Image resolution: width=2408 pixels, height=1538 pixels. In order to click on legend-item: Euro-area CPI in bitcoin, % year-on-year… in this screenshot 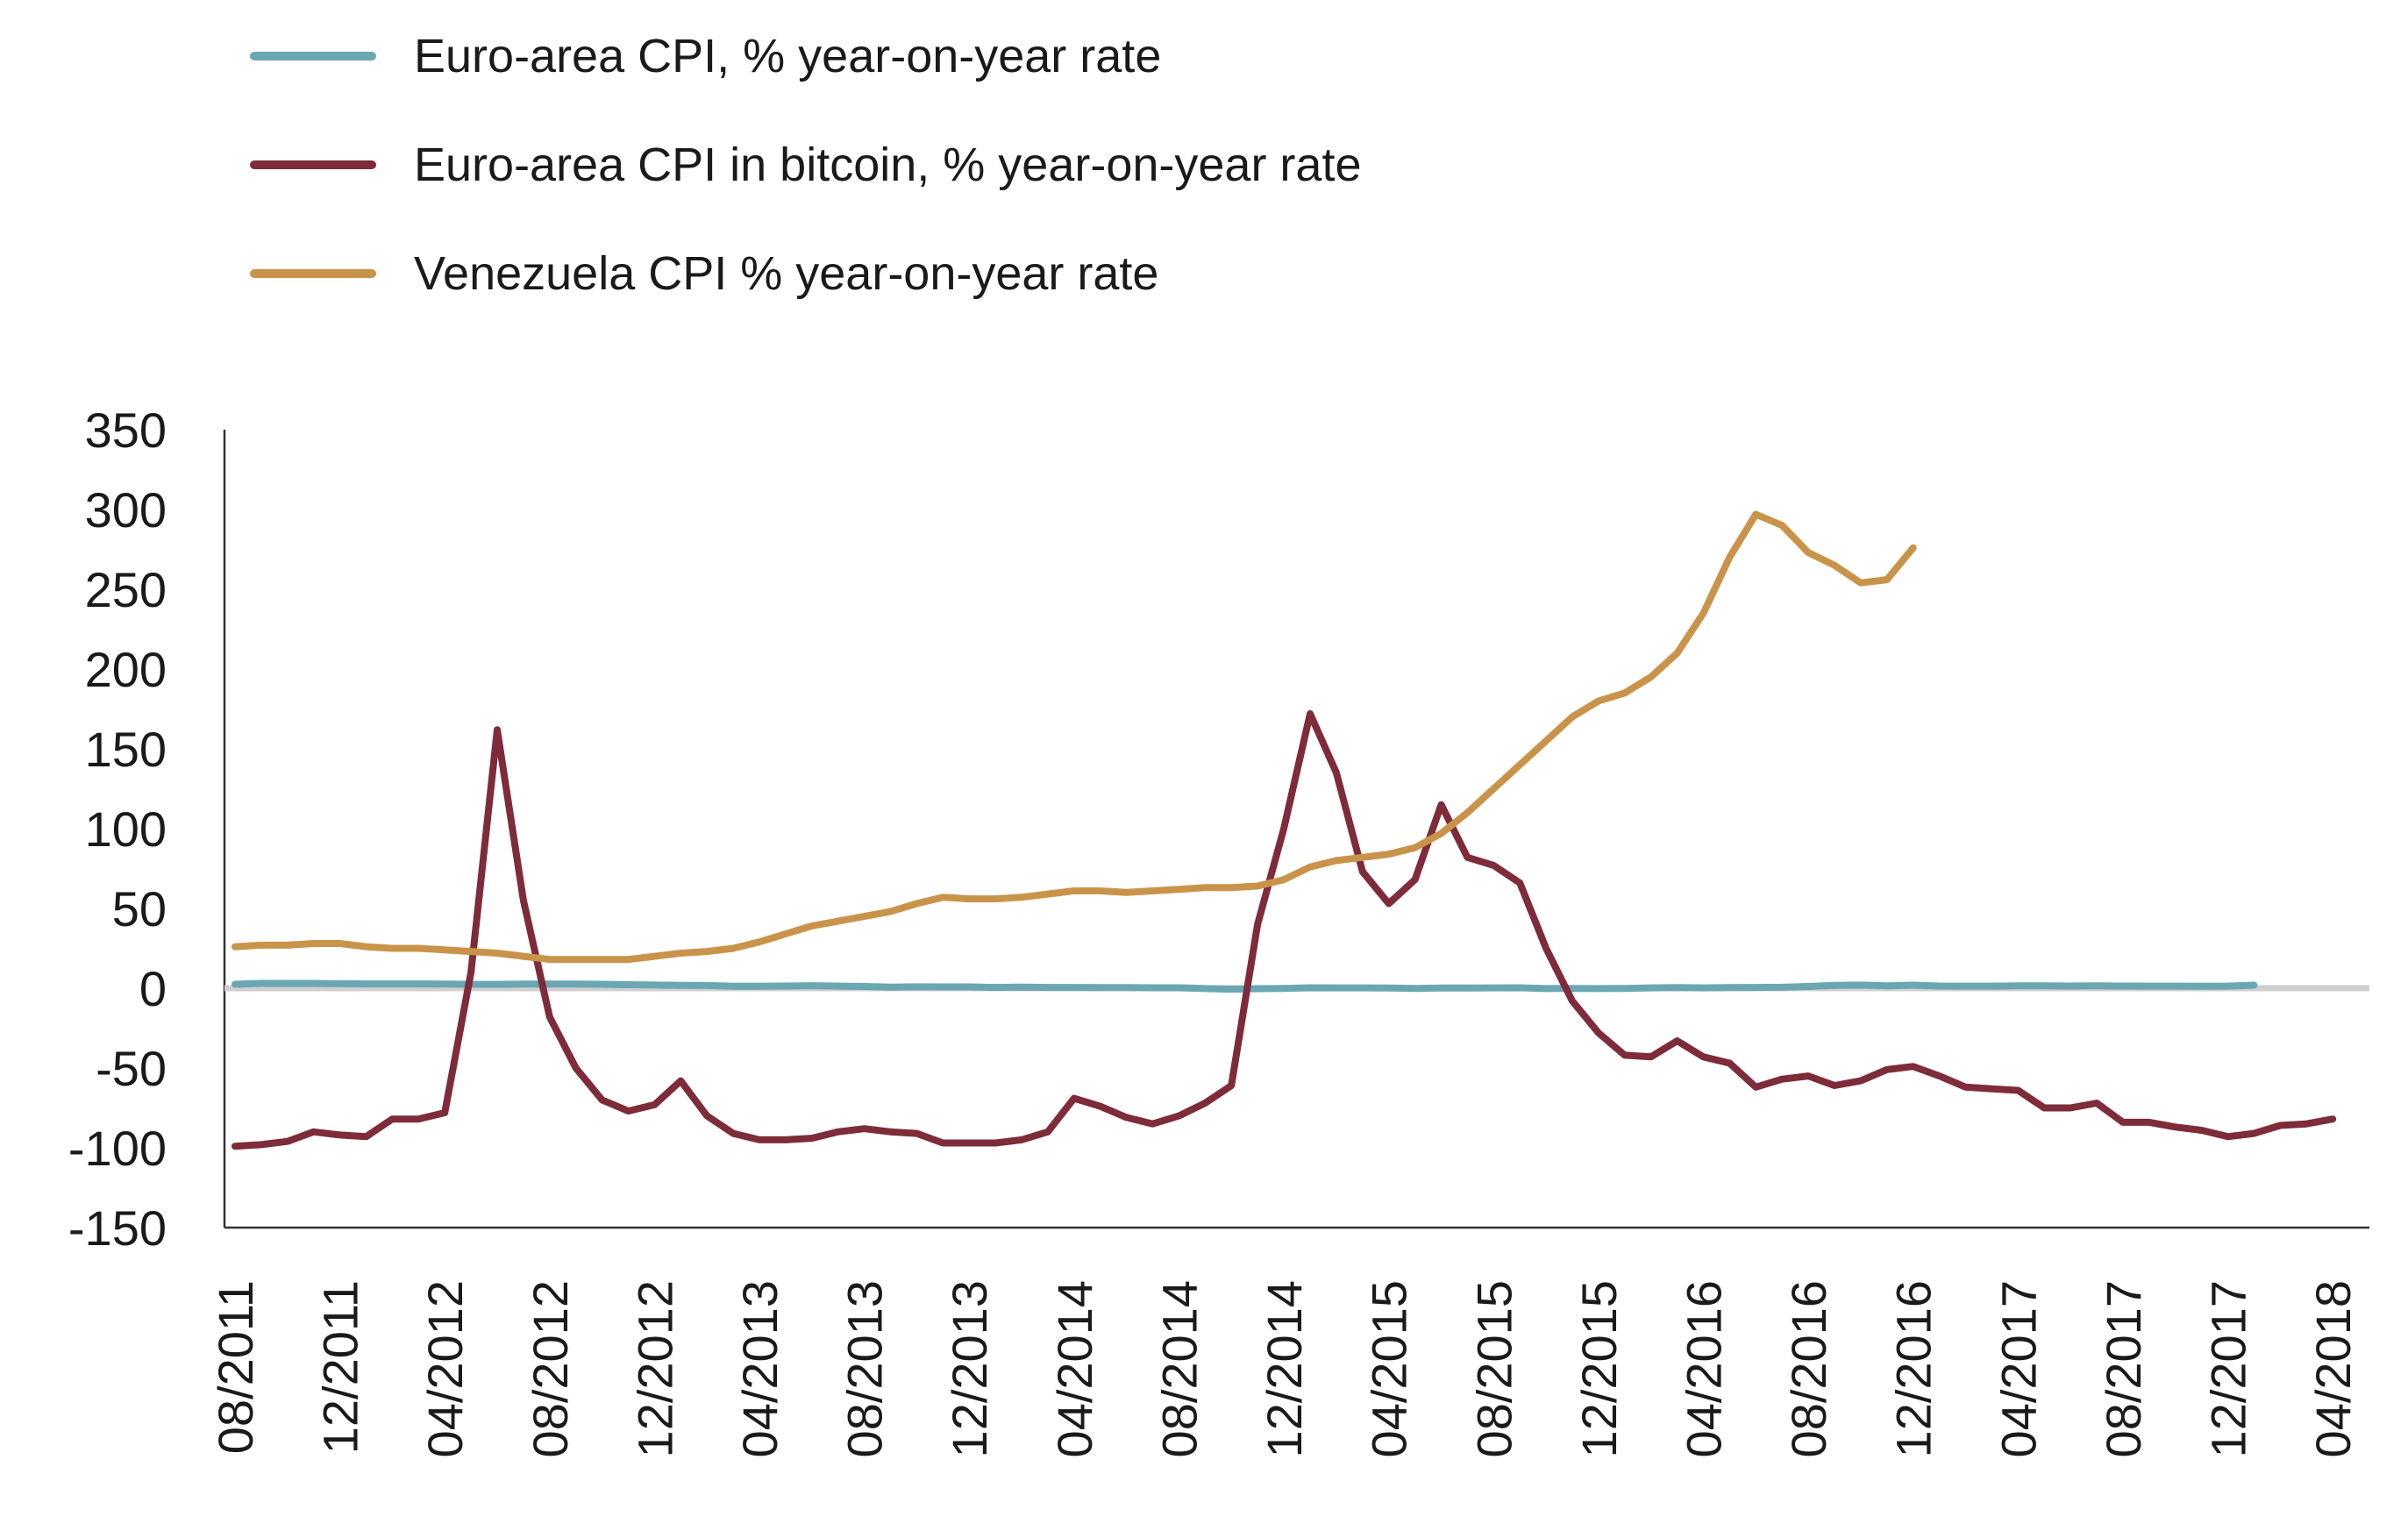, I will do `click(806, 165)`.